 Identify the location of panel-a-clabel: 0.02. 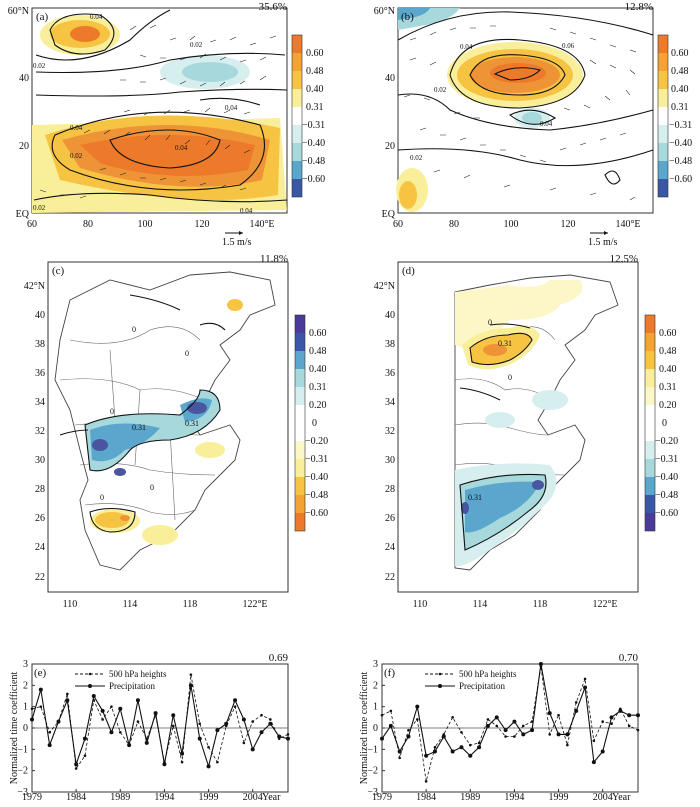
(196, 45).